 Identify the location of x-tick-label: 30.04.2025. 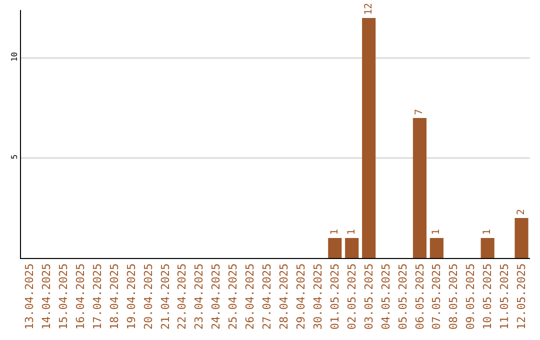
(317, 296).